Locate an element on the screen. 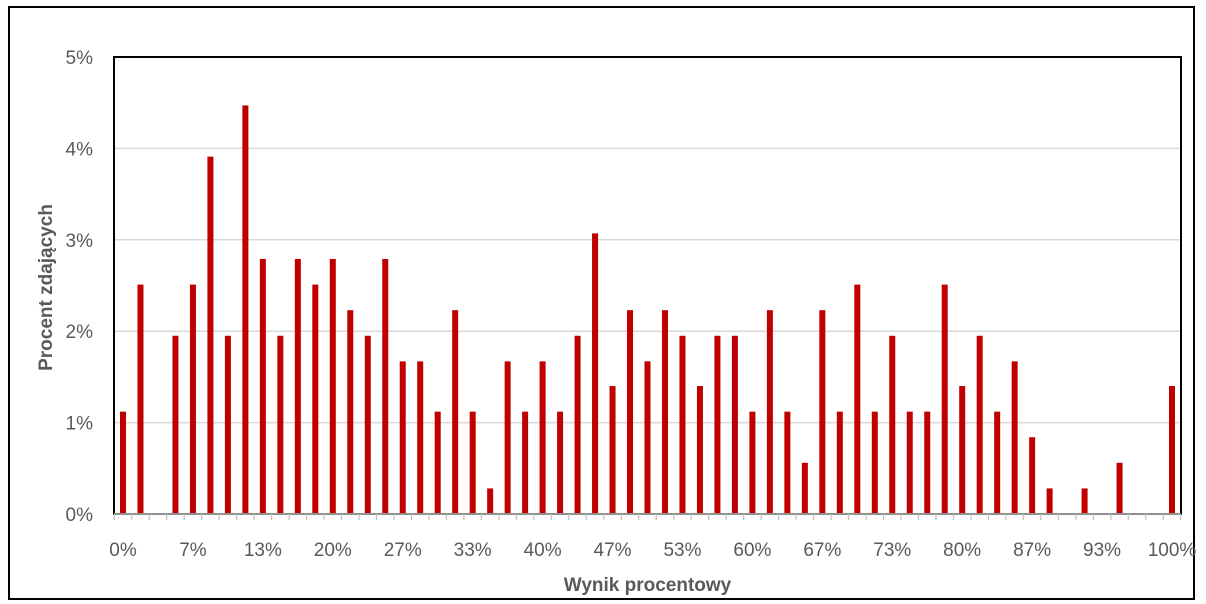 Image resolution: width=1206 pixels, height=604 pixels. x-tick-label: 73% is located at coordinates (892, 550).